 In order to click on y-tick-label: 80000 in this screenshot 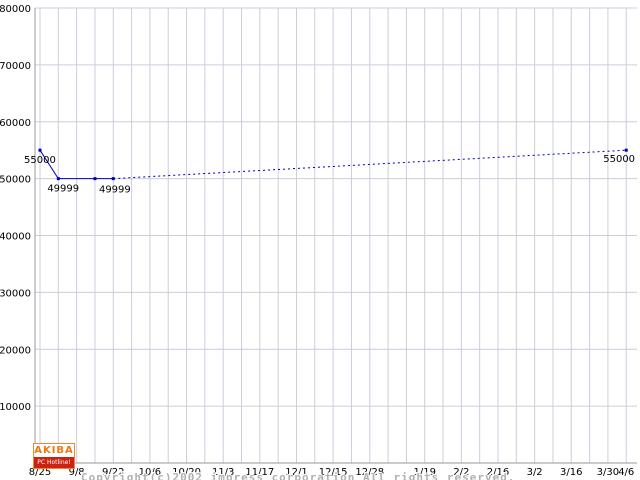, I will do `click(15, 9)`.